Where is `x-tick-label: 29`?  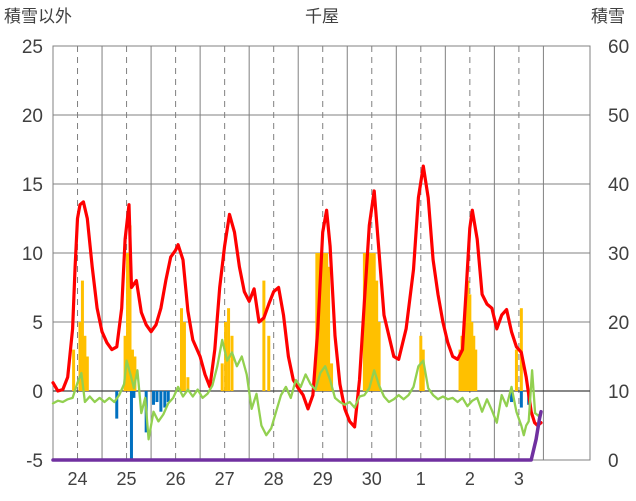
x-tick-label: 29 is located at coordinates (323, 479).